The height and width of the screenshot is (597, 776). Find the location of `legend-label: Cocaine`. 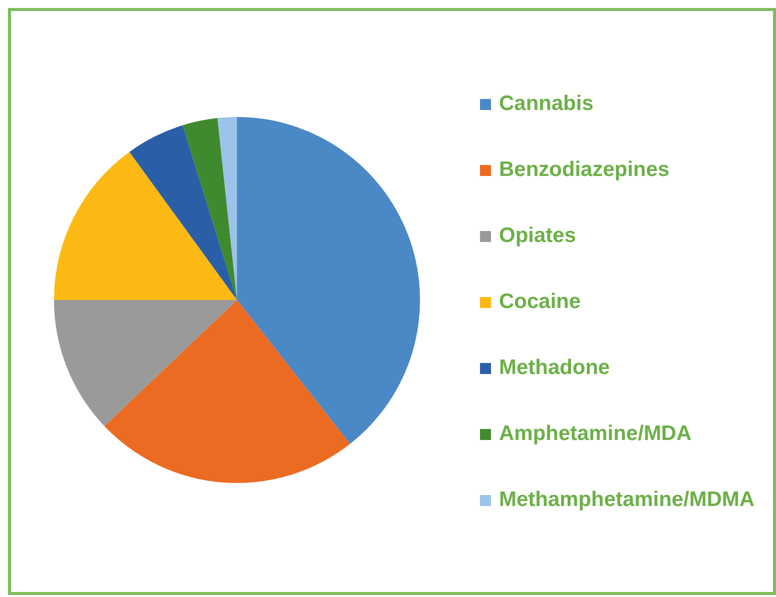

legend-label: Cocaine is located at coordinates (540, 302).